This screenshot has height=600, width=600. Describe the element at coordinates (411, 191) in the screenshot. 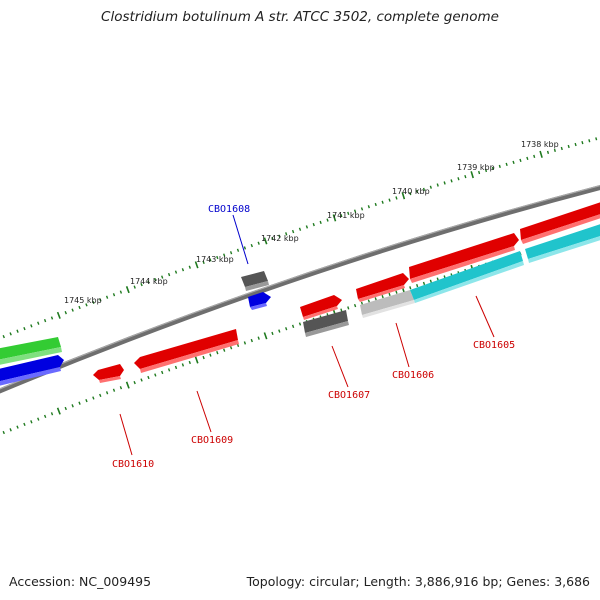

I see `tick-label-1740: 1740 kbp` at that location.